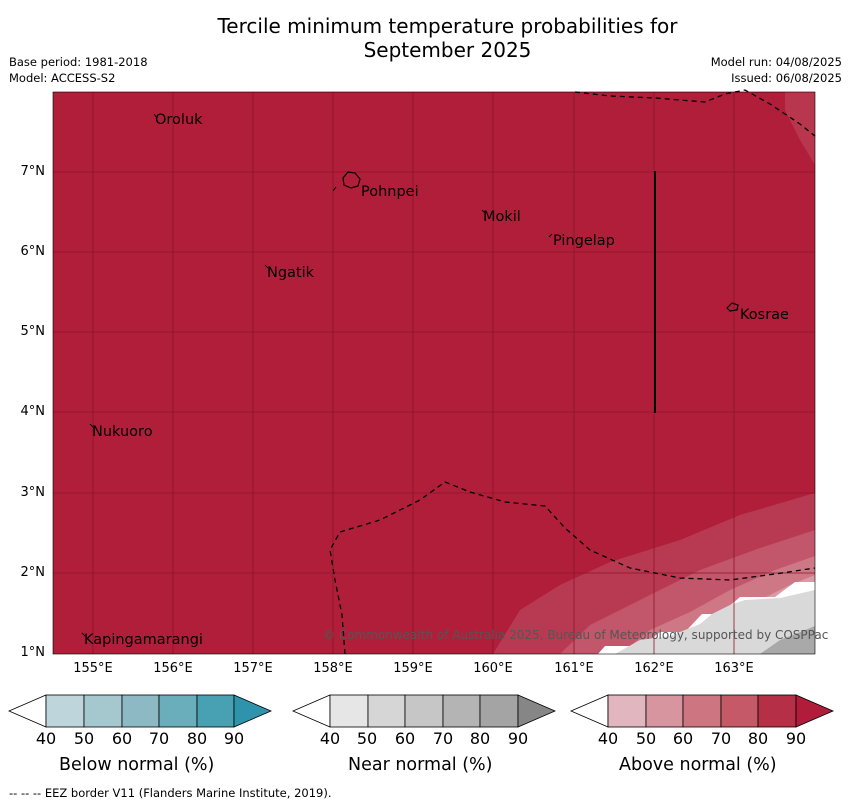 The height and width of the screenshot is (804, 850). What do you see at coordinates (33, 492) in the screenshot?
I see `lat-tick-3: 3°N` at bounding box center [33, 492].